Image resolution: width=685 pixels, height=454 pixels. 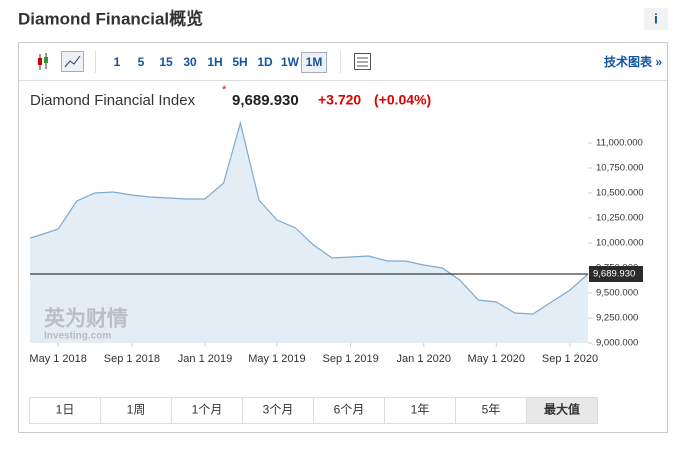 What do you see at coordinates (86, 319) in the screenshot?
I see `watermark-brand: 英为财情` at bounding box center [86, 319].